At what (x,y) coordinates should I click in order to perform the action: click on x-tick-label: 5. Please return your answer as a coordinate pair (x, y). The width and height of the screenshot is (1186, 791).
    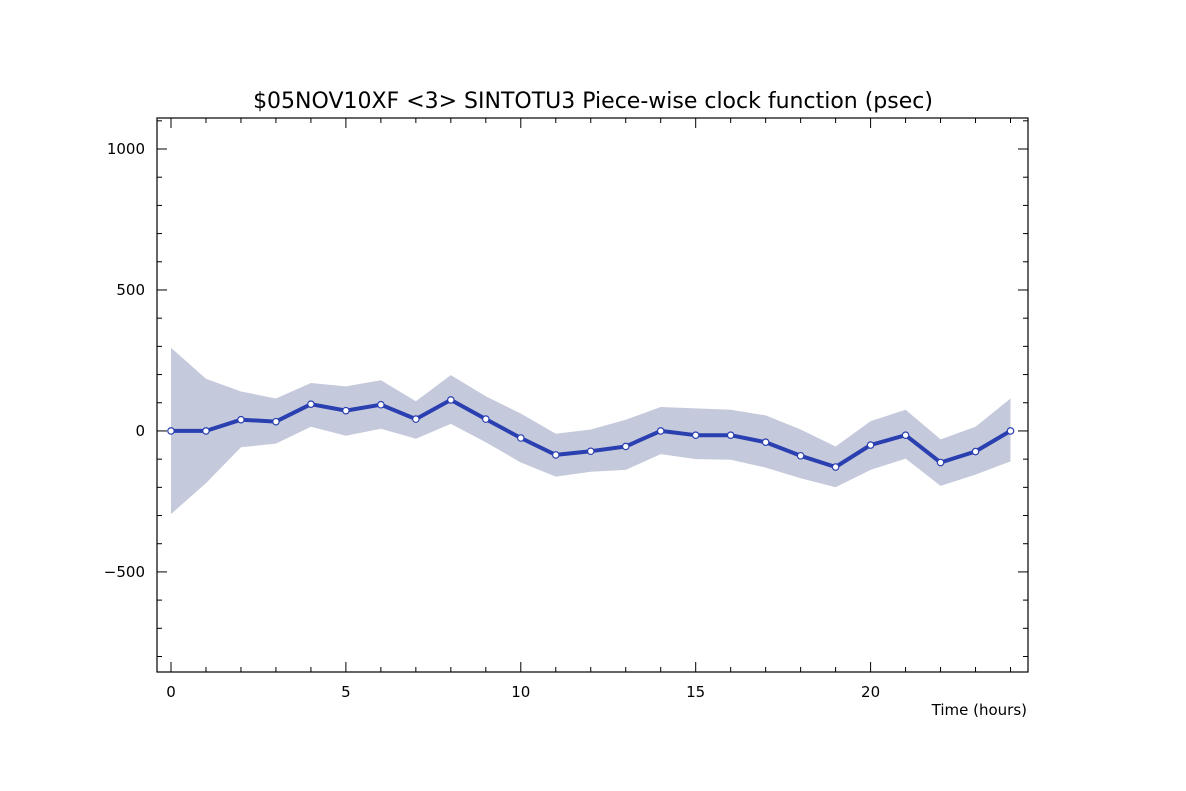
    Looking at the image, I should click on (346, 692).